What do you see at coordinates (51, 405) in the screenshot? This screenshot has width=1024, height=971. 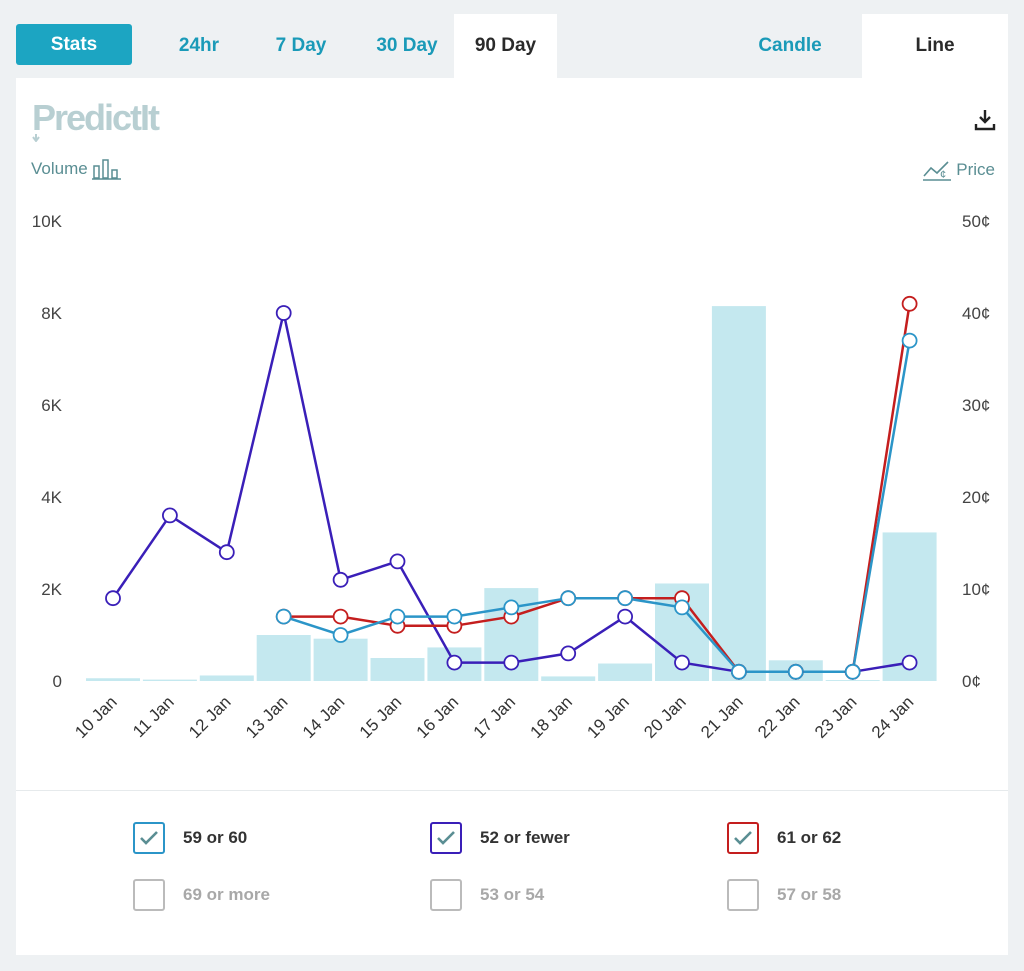 I see `volume-tick-label: 6K` at bounding box center [51, 405].